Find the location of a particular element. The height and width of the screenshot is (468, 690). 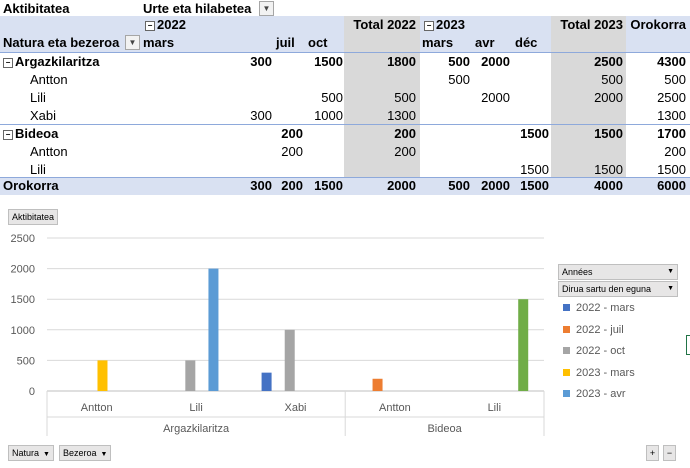

item-label: Xabi is located at coordinates (43, 115).